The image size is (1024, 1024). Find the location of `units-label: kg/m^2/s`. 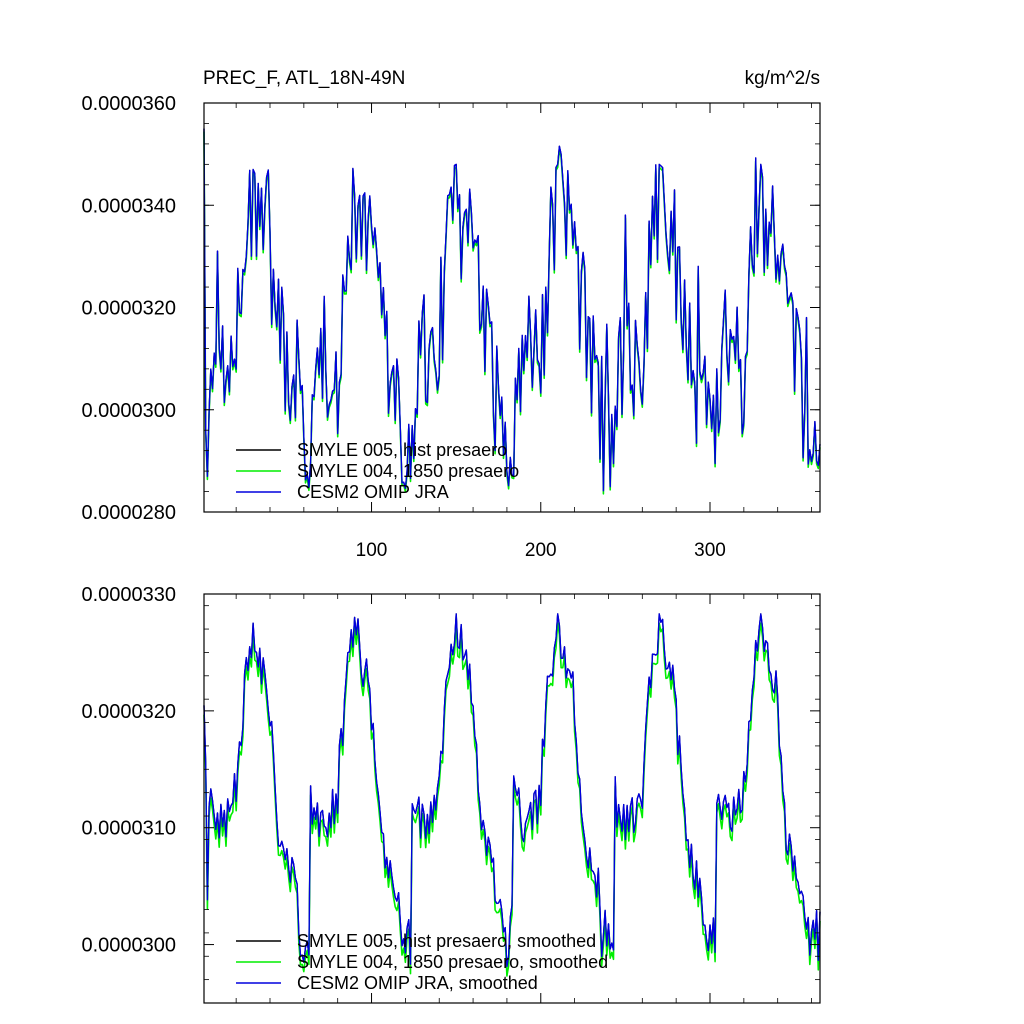

units-label: kg/m^2/s is located at coordinates (782, 78).